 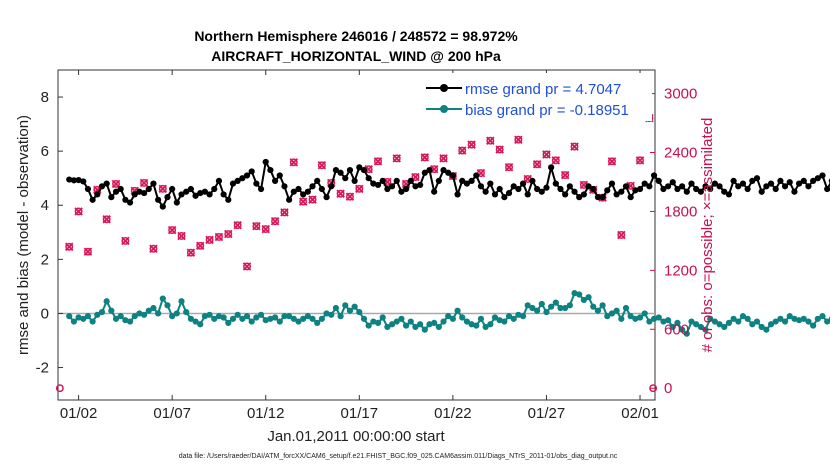 What do you see at coordinates (172, 413) in the screenshot?
I see `x-tick-label: 01/07` at bounding box center [172, 413].